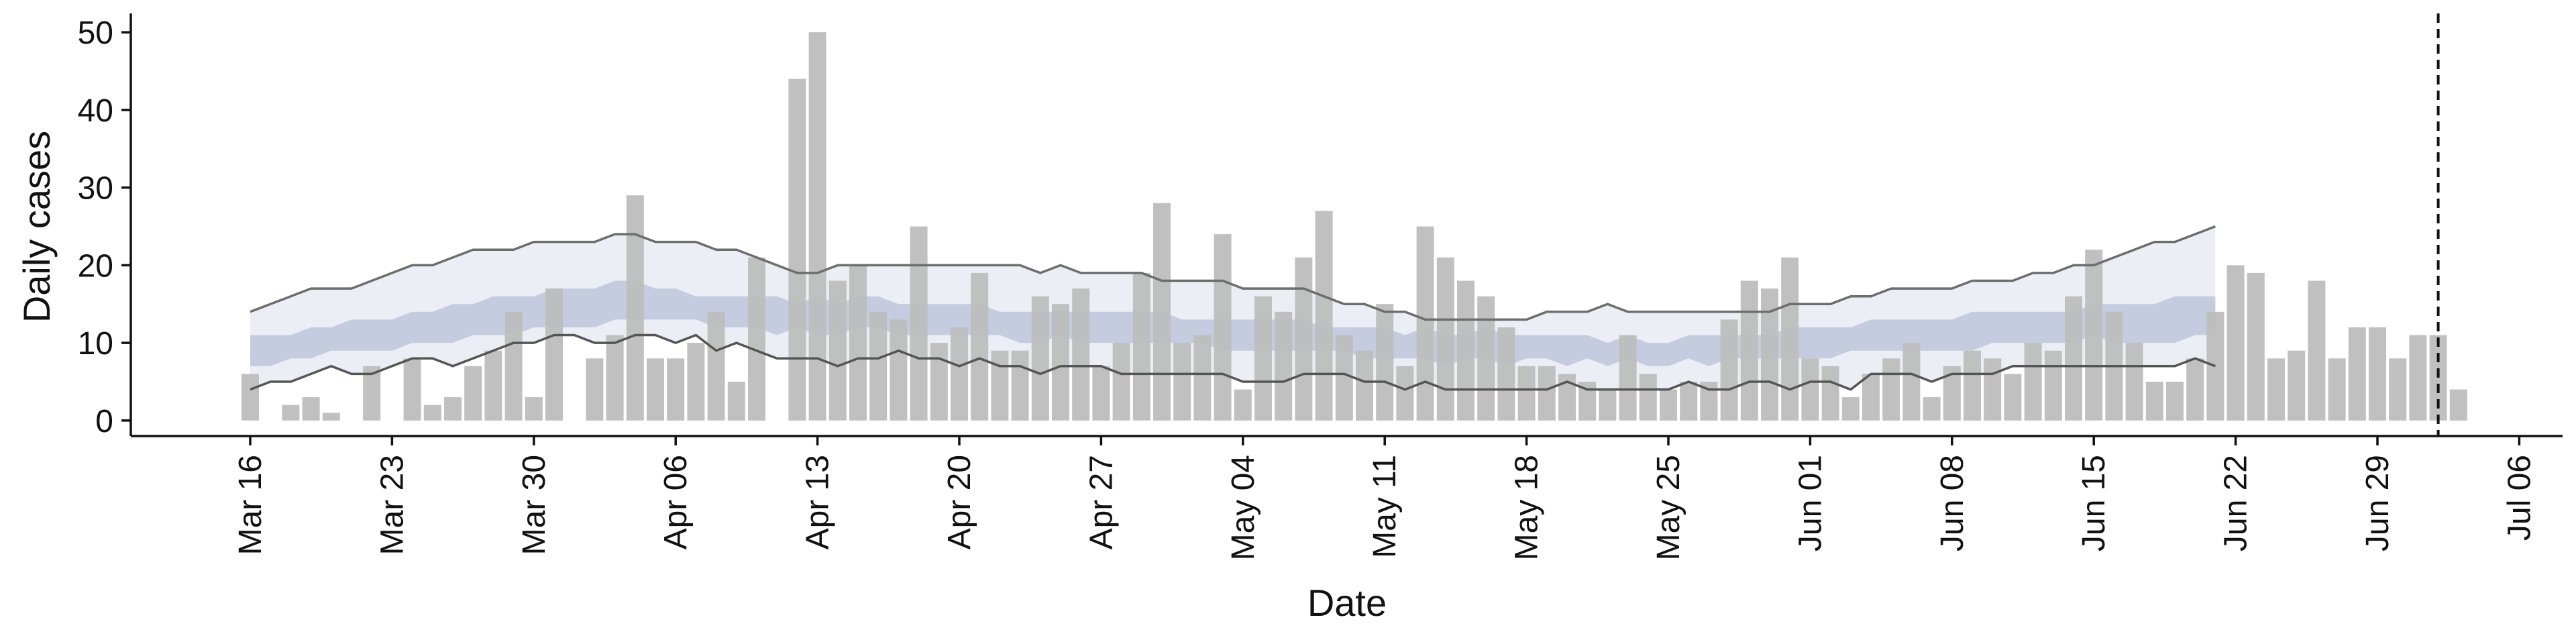 The width and height of the screenshot is (2576, 644). I want to click on y-tick-label: 0, so click(104, 421).